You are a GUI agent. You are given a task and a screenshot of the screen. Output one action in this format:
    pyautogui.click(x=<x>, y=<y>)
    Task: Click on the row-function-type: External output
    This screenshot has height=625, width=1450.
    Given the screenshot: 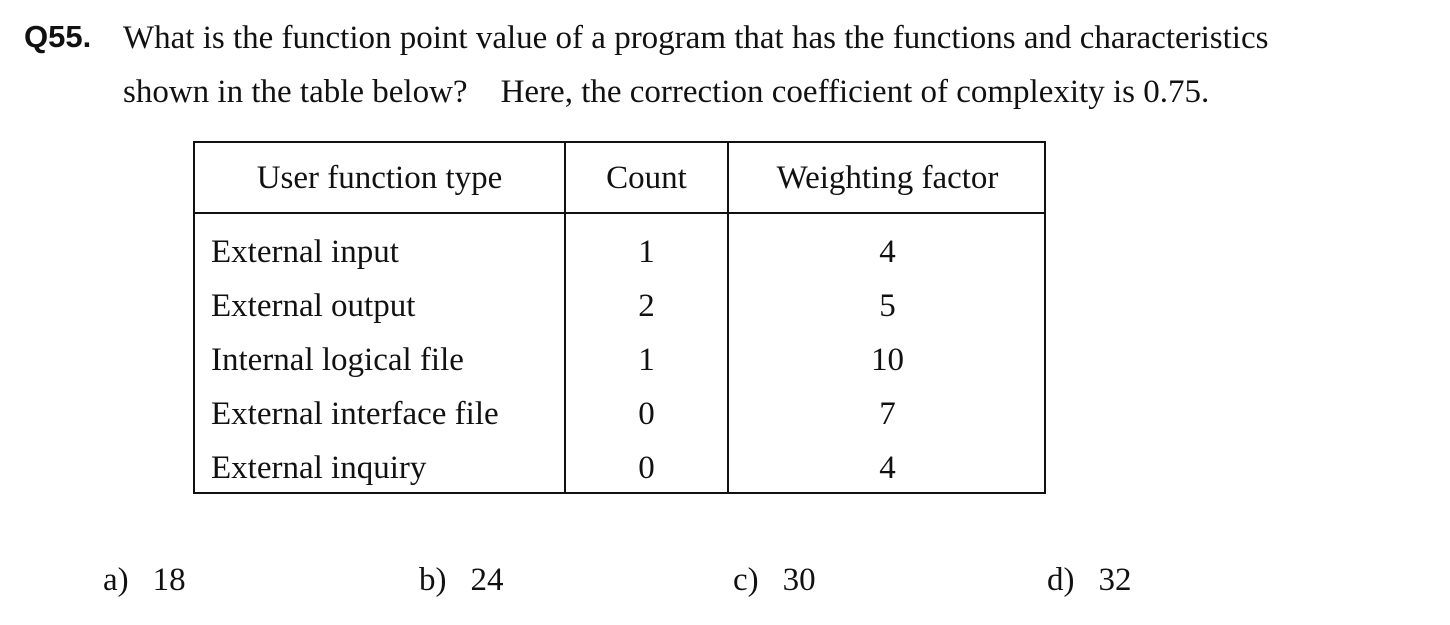 What is the action you would take?
    pyautogui.click(x=313, y=306)
    